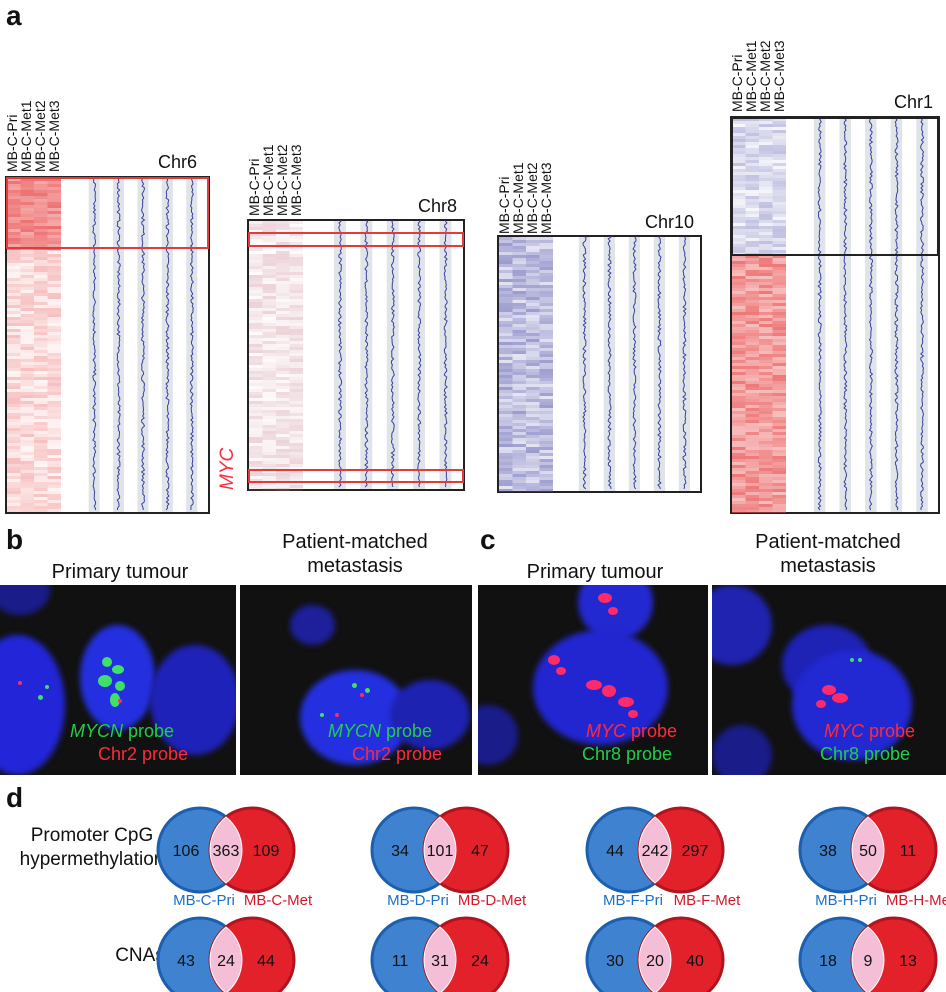 This screenshot has width=946, height=992. What do you see at coordinates (140, 955) in the screenshot?
I see `row-label-cnas: CNAs` at bounding box center [140, 955].